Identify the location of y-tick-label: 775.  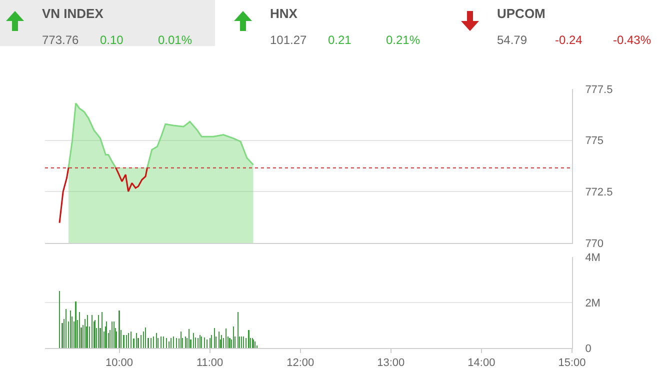
(594, 141).